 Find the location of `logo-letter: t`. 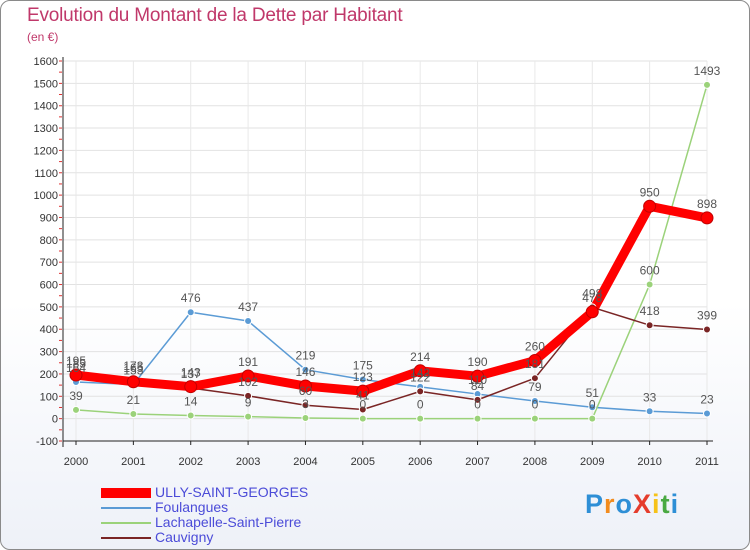

logo-letter: t is located at coordinates (665, 504).